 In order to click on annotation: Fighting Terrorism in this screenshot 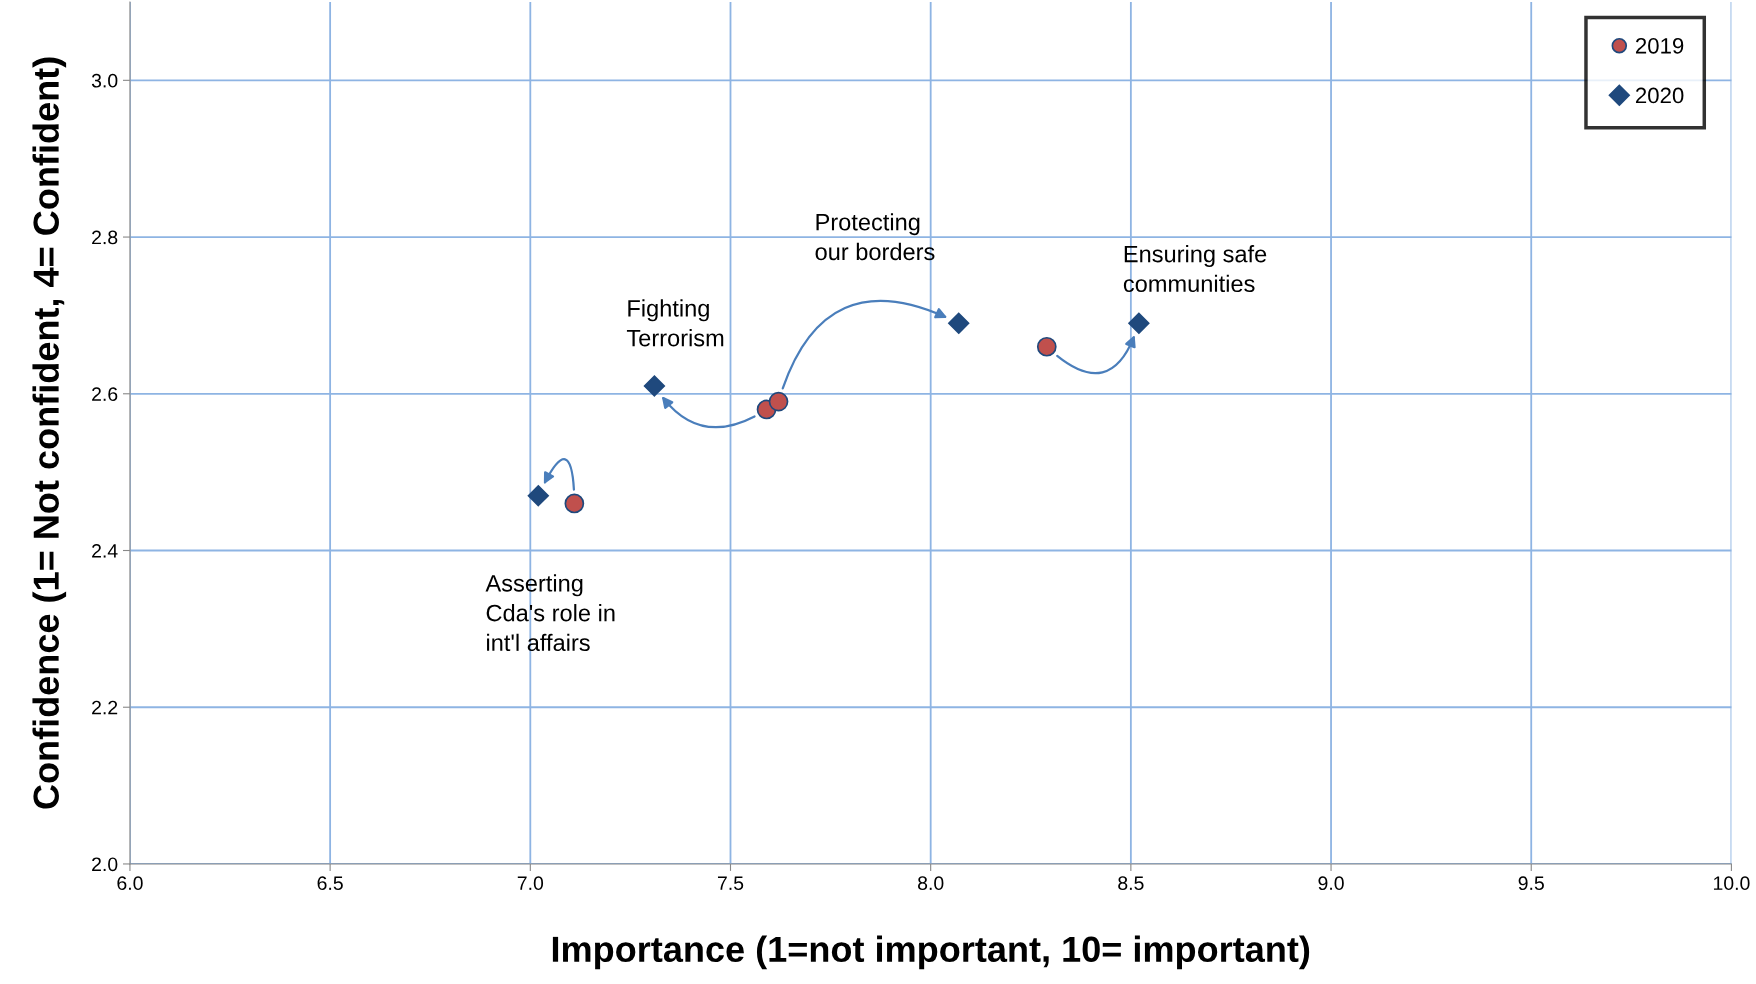, I will do `click(675, 323)`.